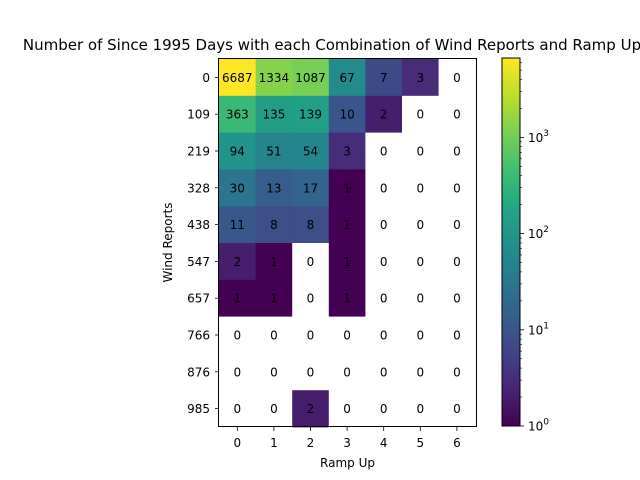 This screenshot has width=640, height=480. Describe the element at coordinates (457, 335) in the screenshot. I see `heatmap-cell-r7-c6` at that location.